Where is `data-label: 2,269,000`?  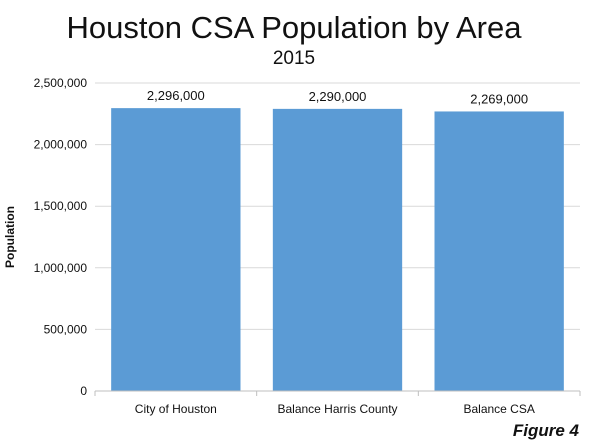 data-label: 2,269,000 is located at coordinates (499, 98).